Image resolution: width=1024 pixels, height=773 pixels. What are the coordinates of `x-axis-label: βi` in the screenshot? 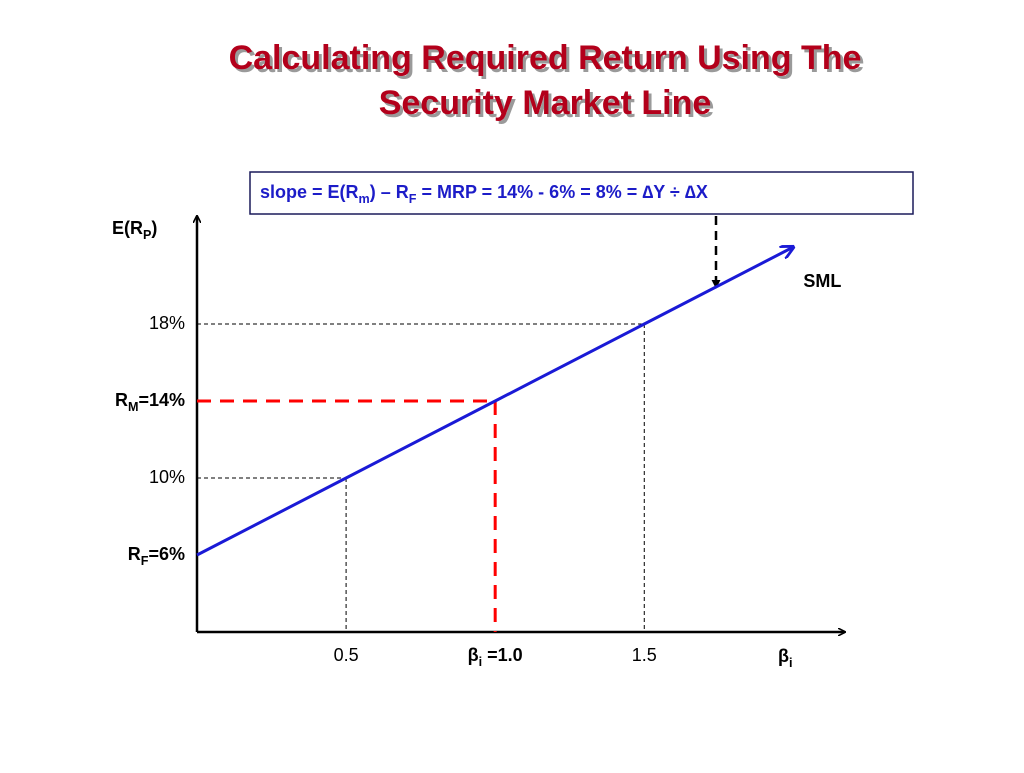 It's located at (785, 658).